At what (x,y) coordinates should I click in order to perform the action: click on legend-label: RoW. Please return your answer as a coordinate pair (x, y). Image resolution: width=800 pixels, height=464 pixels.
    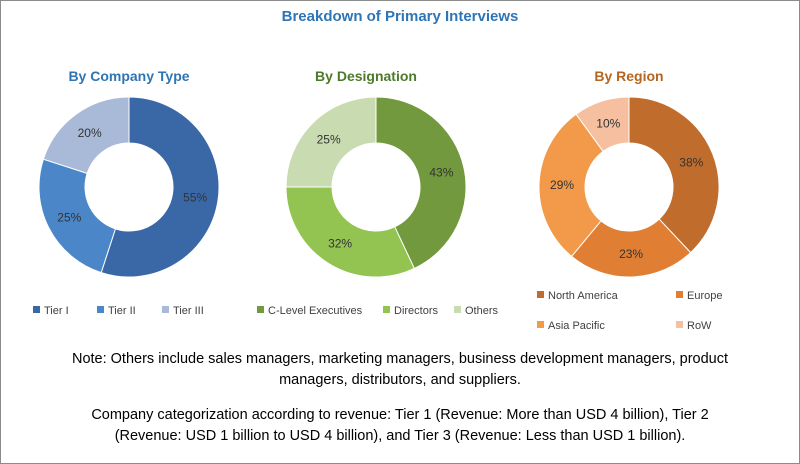
    Looking at the image, I should click on (699, 326).